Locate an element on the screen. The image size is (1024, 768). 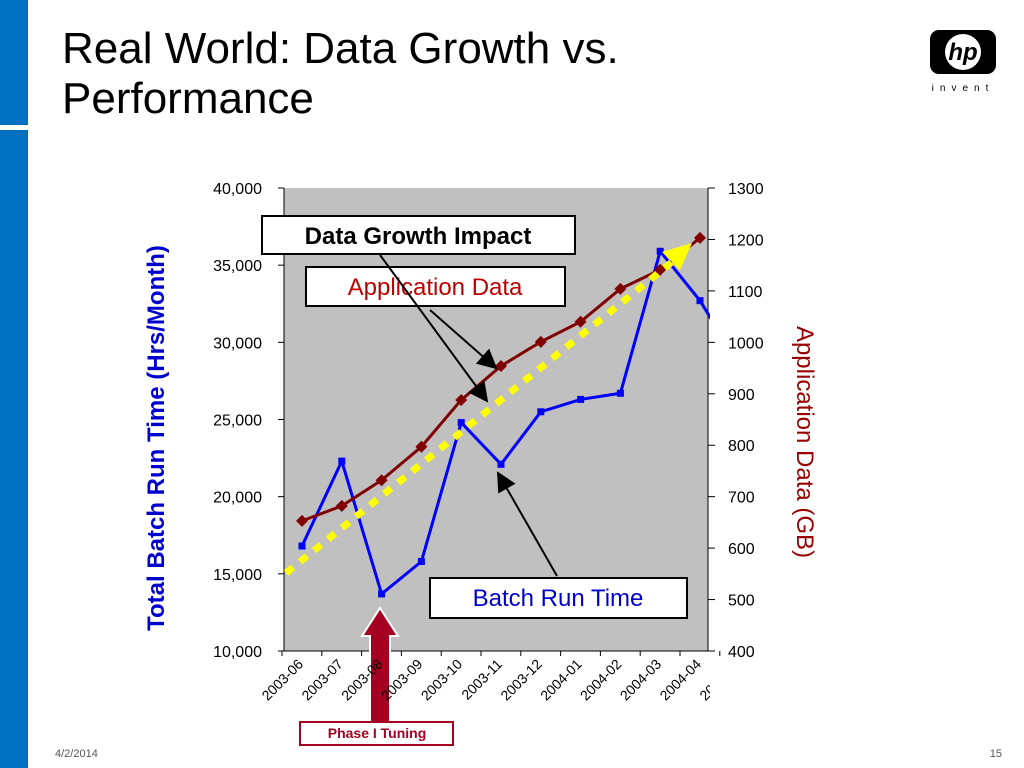
x-tick-label: 2003-11 is located at coordinates (481, 679).